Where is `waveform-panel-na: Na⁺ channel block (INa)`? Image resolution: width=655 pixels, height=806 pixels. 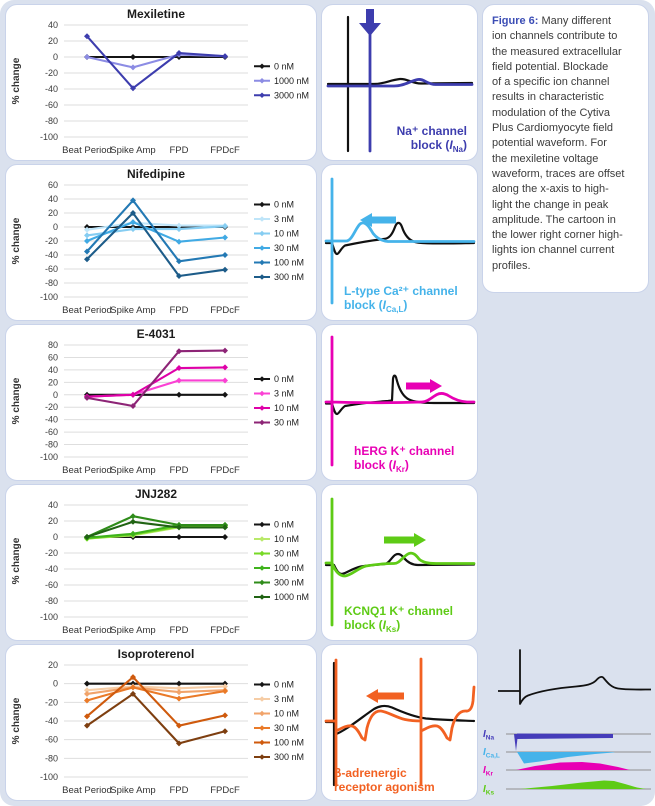 waveform-panel-na: Na⁺ channel block (INa) is located at coordinates (399, 82).